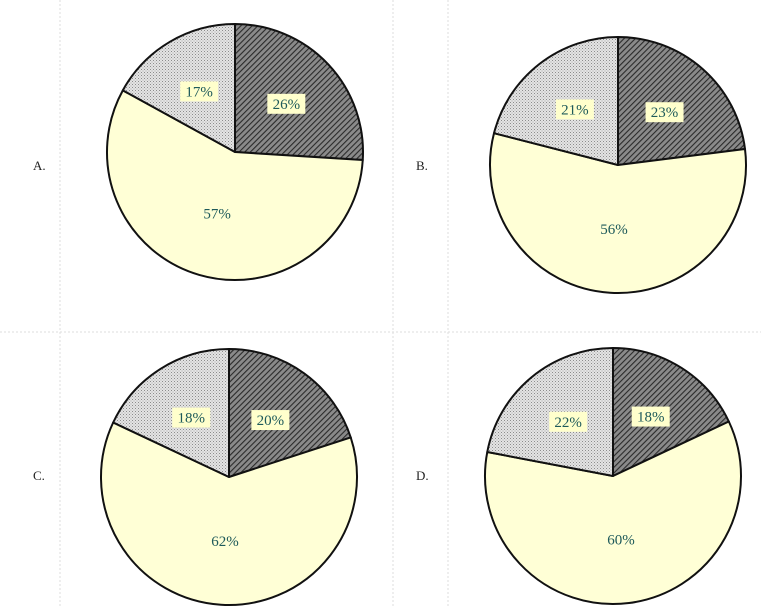  I want to click on option-label: B., so click(422, 165).